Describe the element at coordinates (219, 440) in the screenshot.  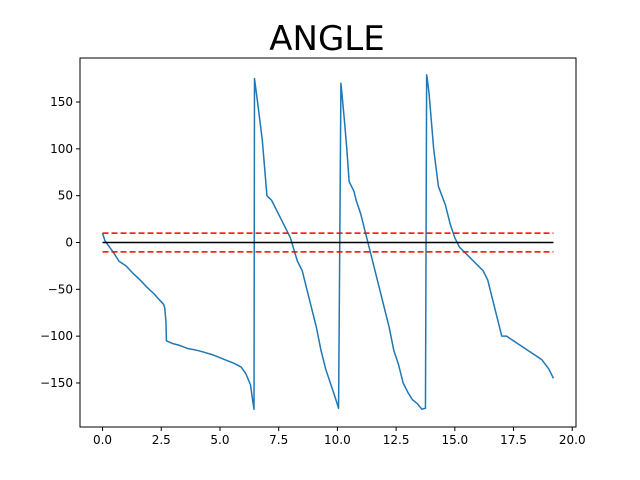
I see `x-tick-label: 5.0` at that location.